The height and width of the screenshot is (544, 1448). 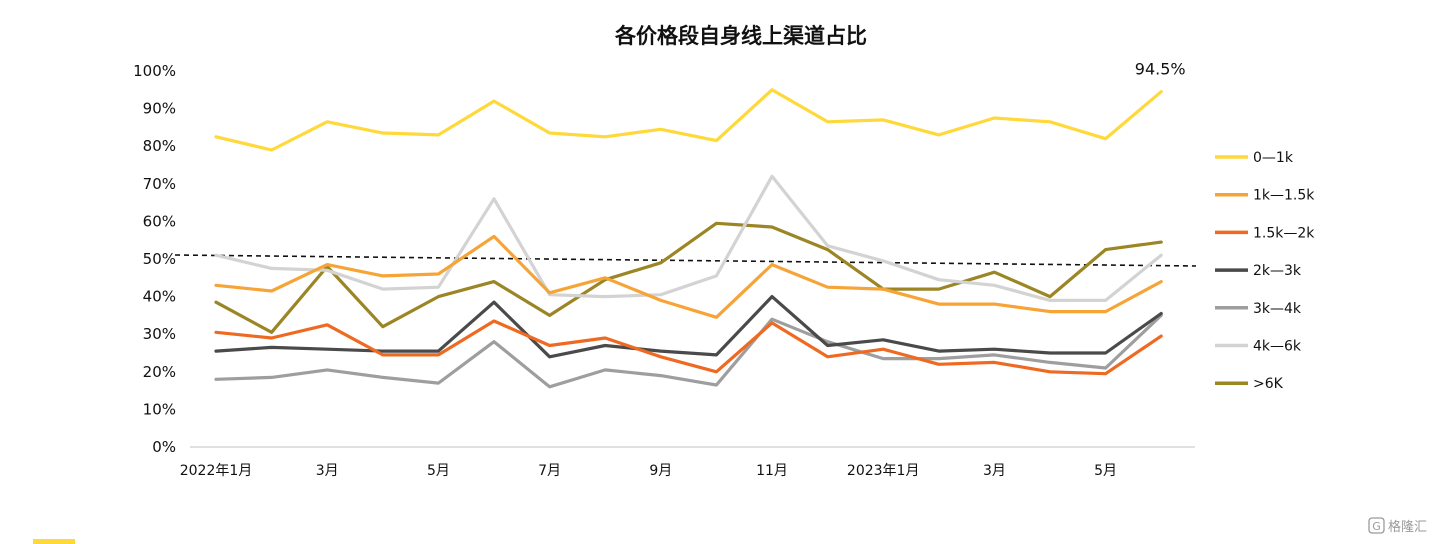 I want to click on y-tick-label: 40%, so click(x=159, y=297).